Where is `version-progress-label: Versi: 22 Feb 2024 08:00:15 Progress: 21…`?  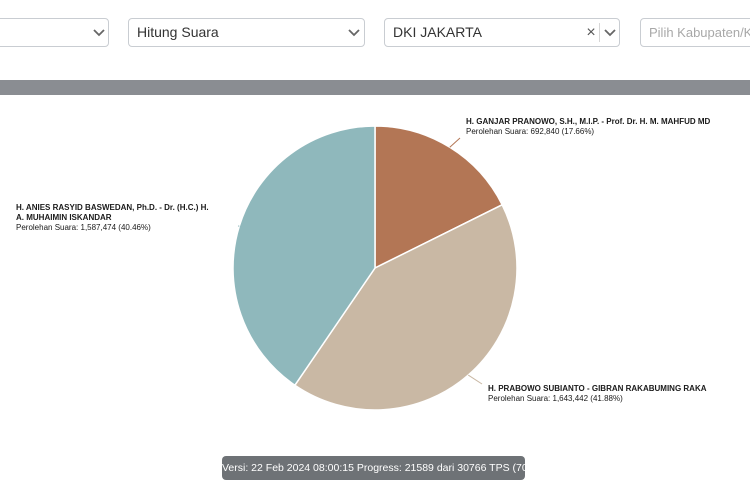 version-progress-label: Versi: 22 Feb 2024 08:00:15 Progress: 21… is located at coordinates (373, 468).